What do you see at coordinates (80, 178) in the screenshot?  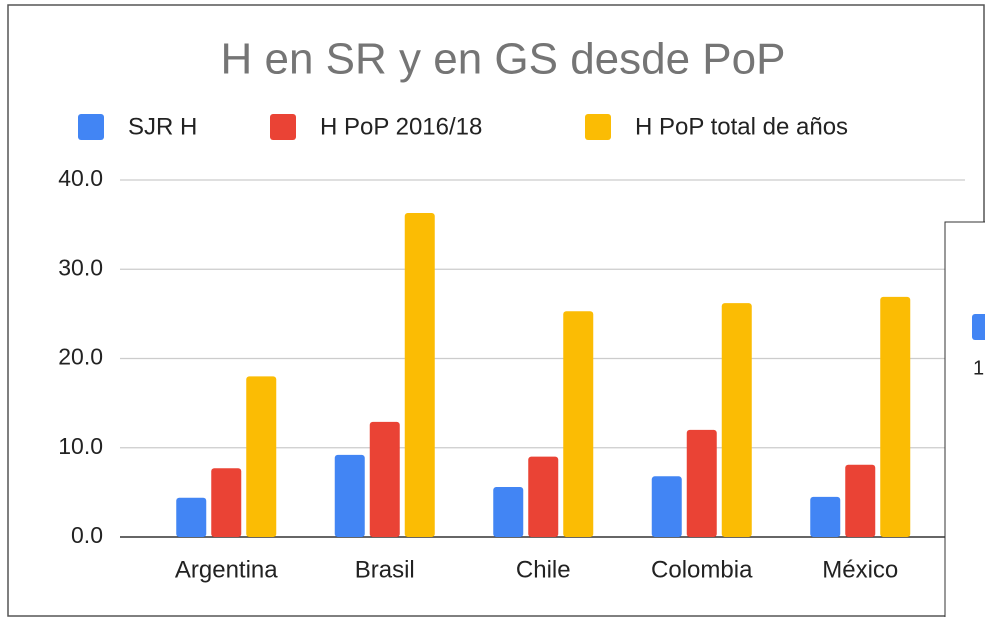 I see `y-tick-label: 40.0` at bounding box center [80, 178].